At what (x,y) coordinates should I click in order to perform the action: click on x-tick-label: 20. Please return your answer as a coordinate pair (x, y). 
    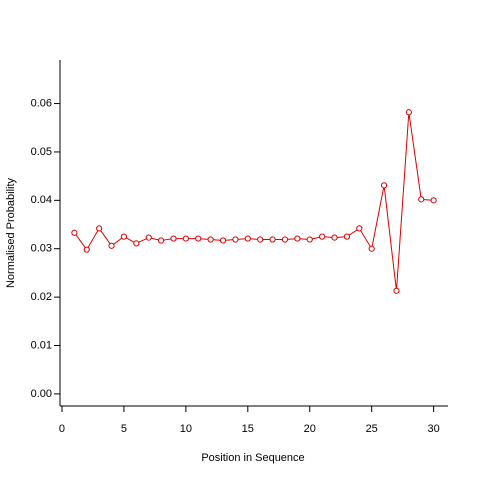
    Looking at the image, I should click on (310, 429).